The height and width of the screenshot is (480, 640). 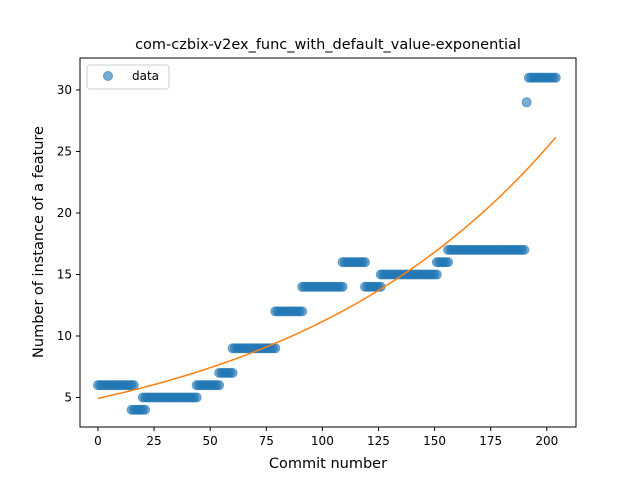 What do you see at coordinates (64, 90) in the screenshot?
I see `y-tick-label: 30` at bounding box center [64, 90].